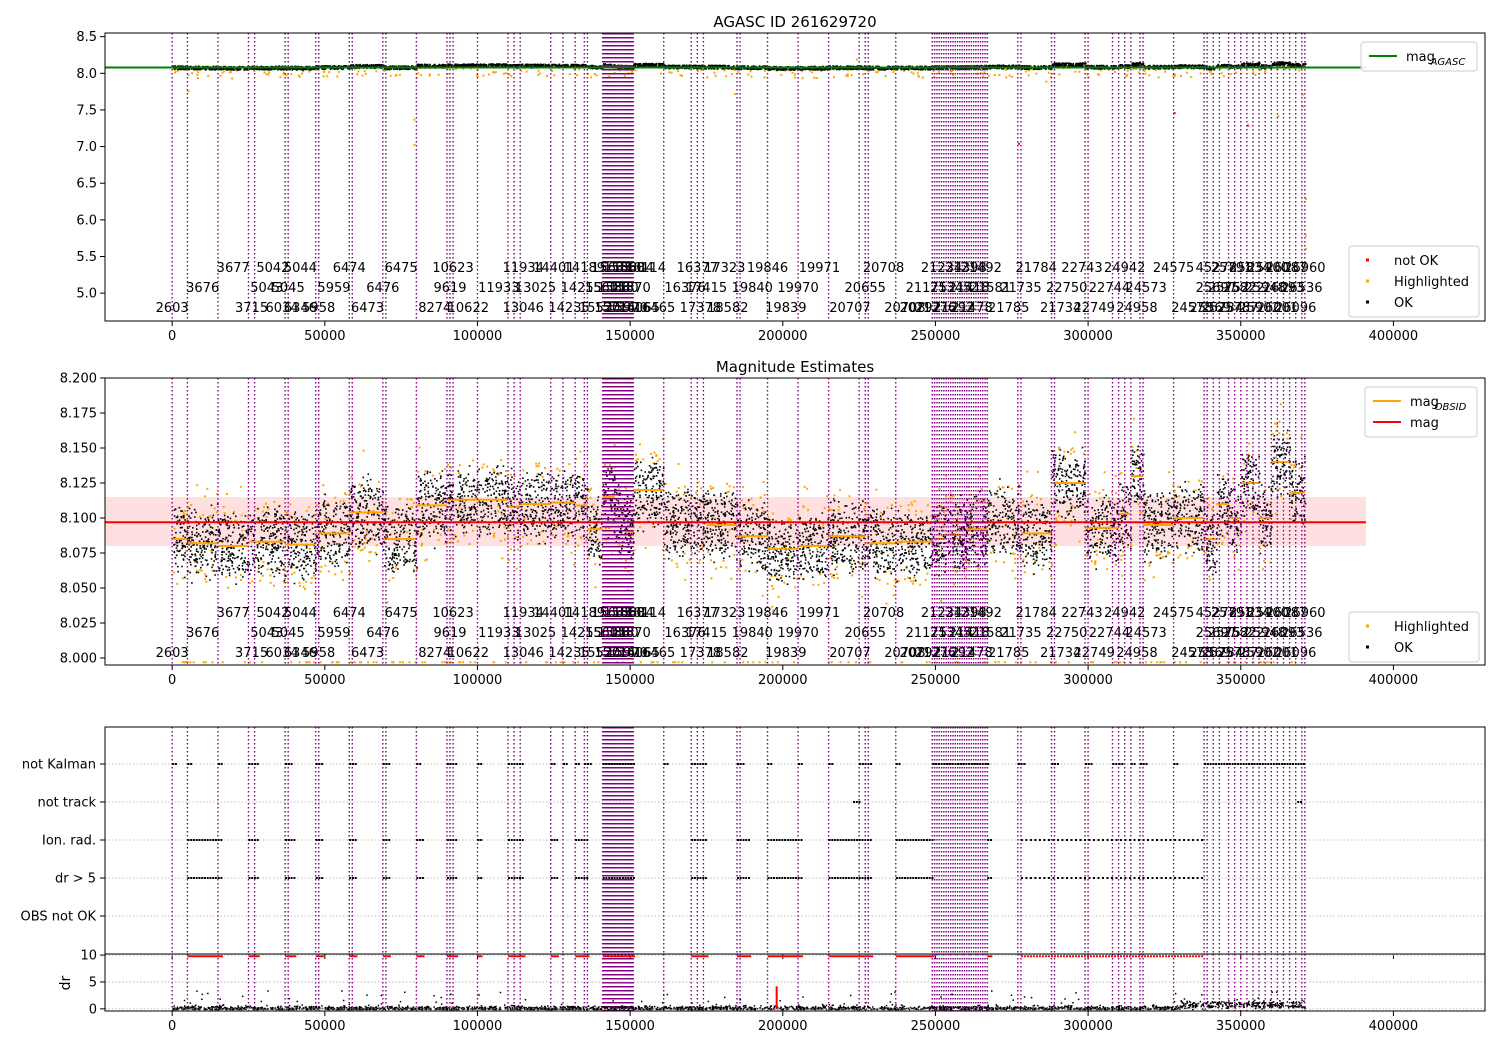  Describe the element at coordinates (1094, 308) in the screenshot. I see `obsid-label: 22749` at that location.